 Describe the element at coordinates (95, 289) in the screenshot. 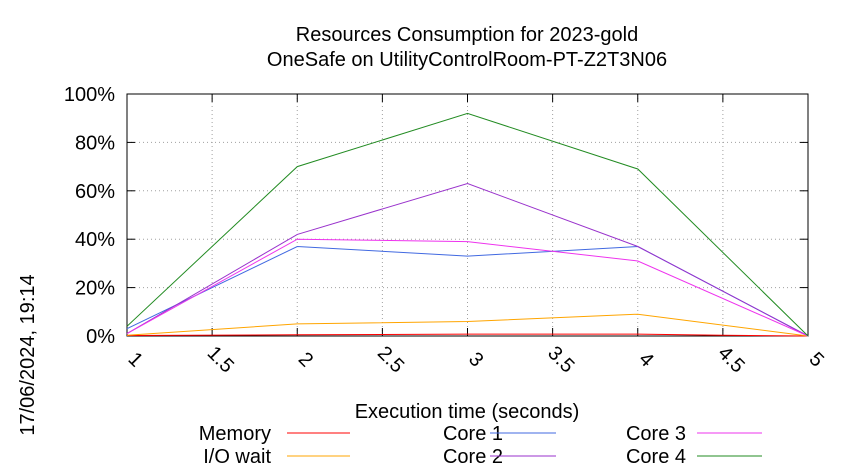

I see `y-tick-label: 20%` at that location.